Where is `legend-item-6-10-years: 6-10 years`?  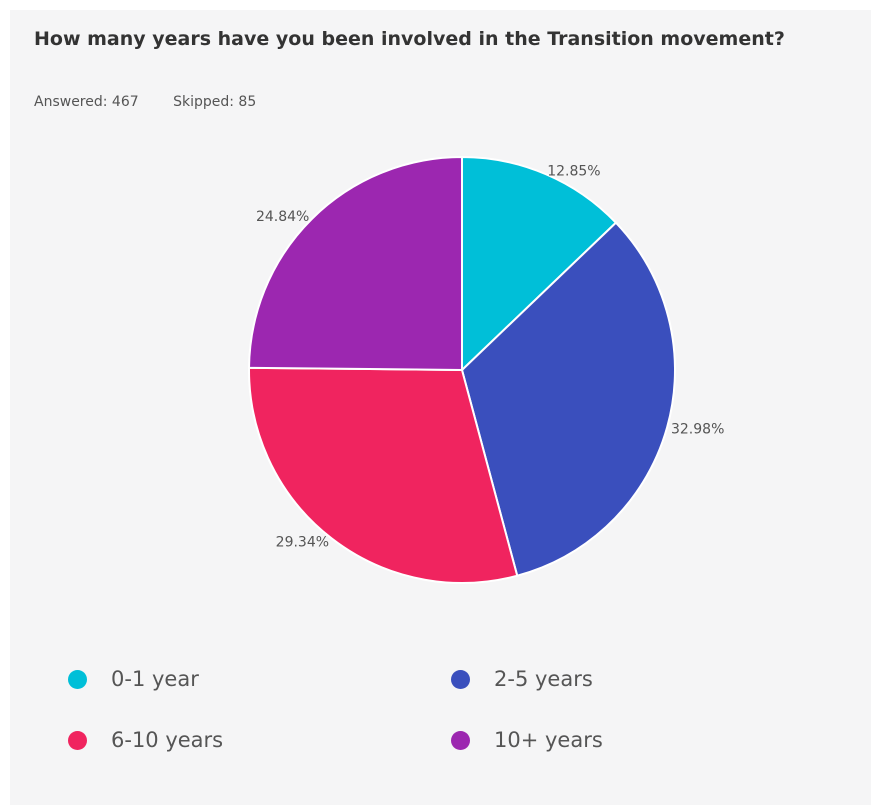 legend-item-6-10-years: 6-10 years is located at coordinates (145, 740).